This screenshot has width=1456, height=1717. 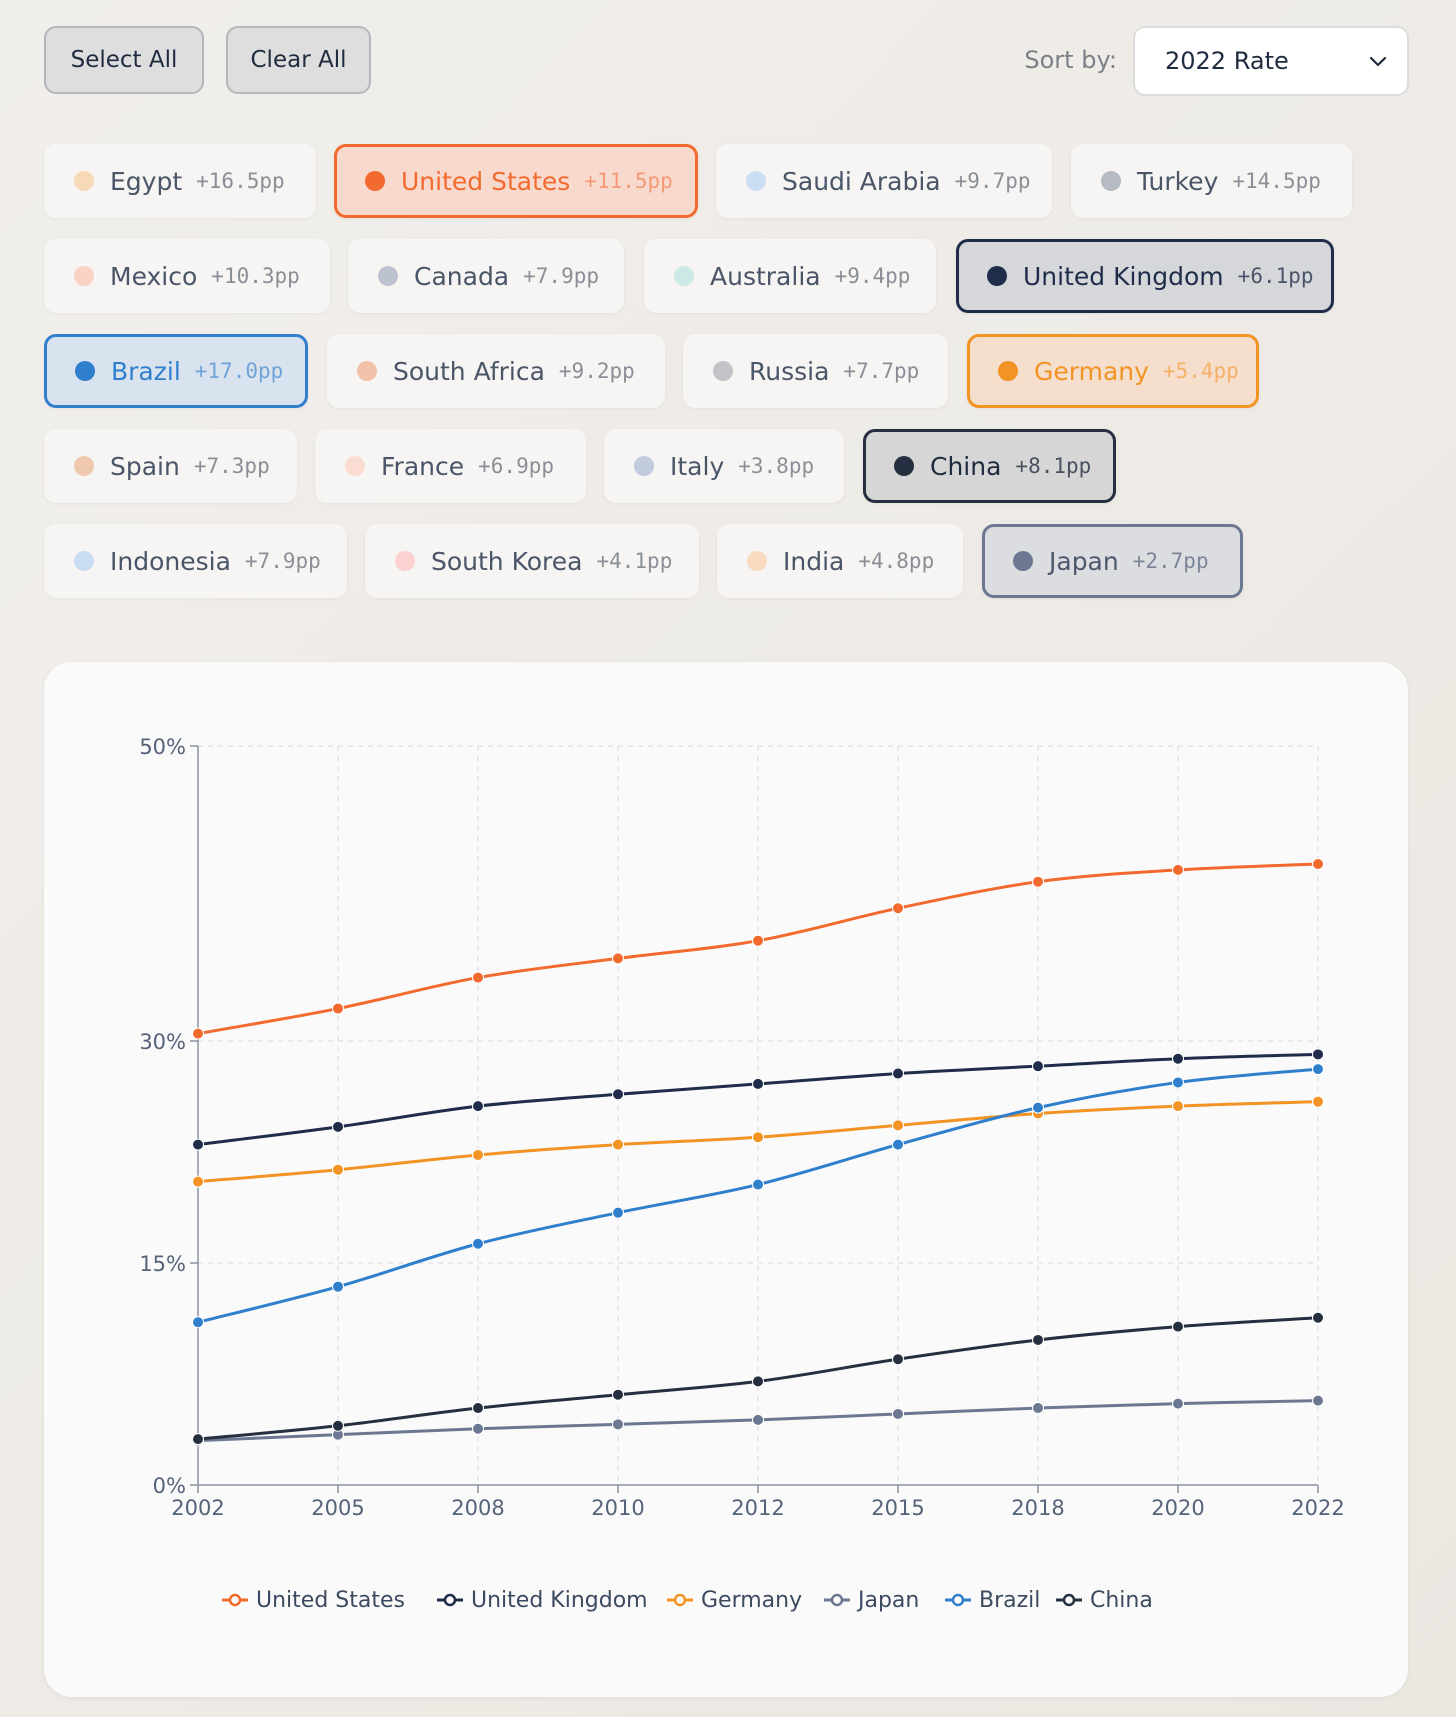 What do you see at coordinates (337, 1508) in the screenshot?
I see `x-tick-label: 2005` at bounding box center [337, 1508].